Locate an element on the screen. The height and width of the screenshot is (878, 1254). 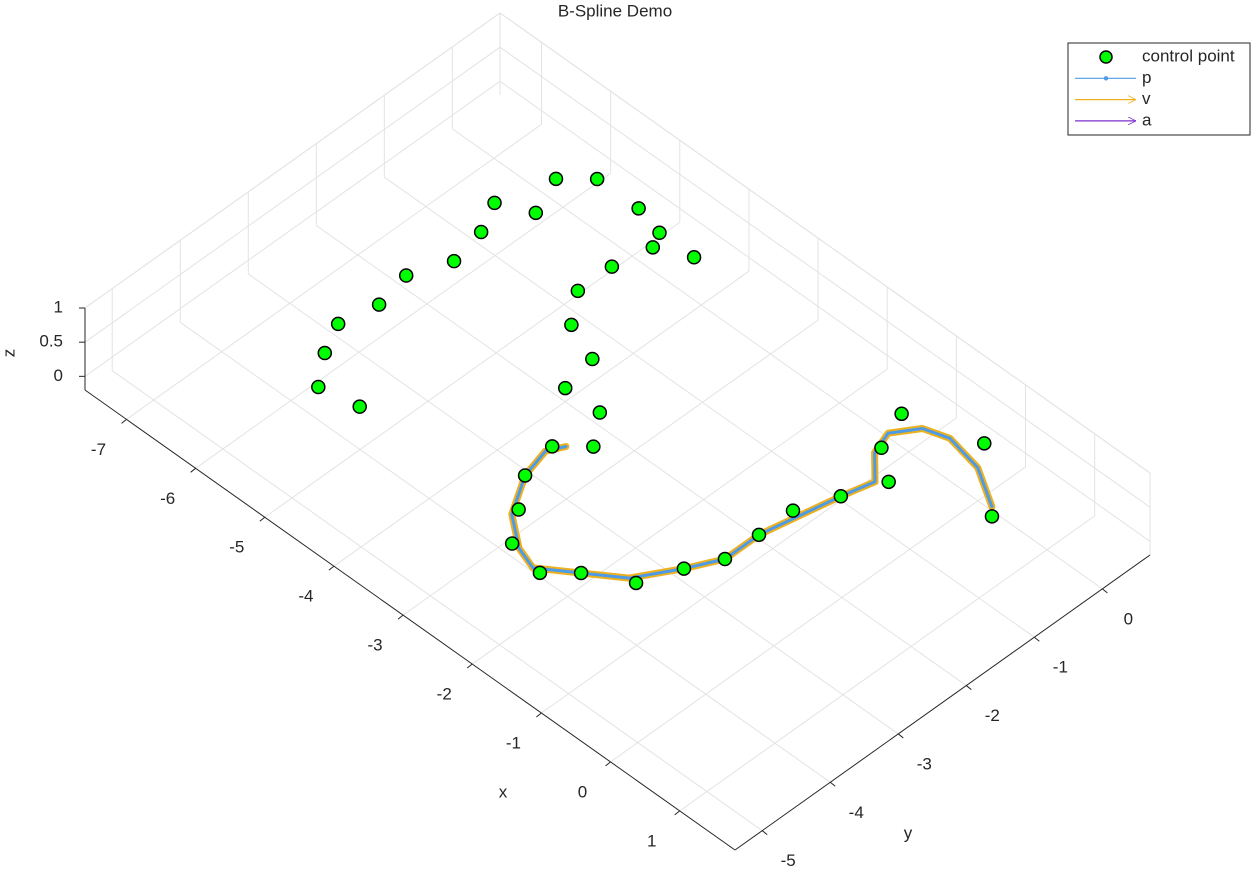
p-curve is located at coordinates (752, 503).